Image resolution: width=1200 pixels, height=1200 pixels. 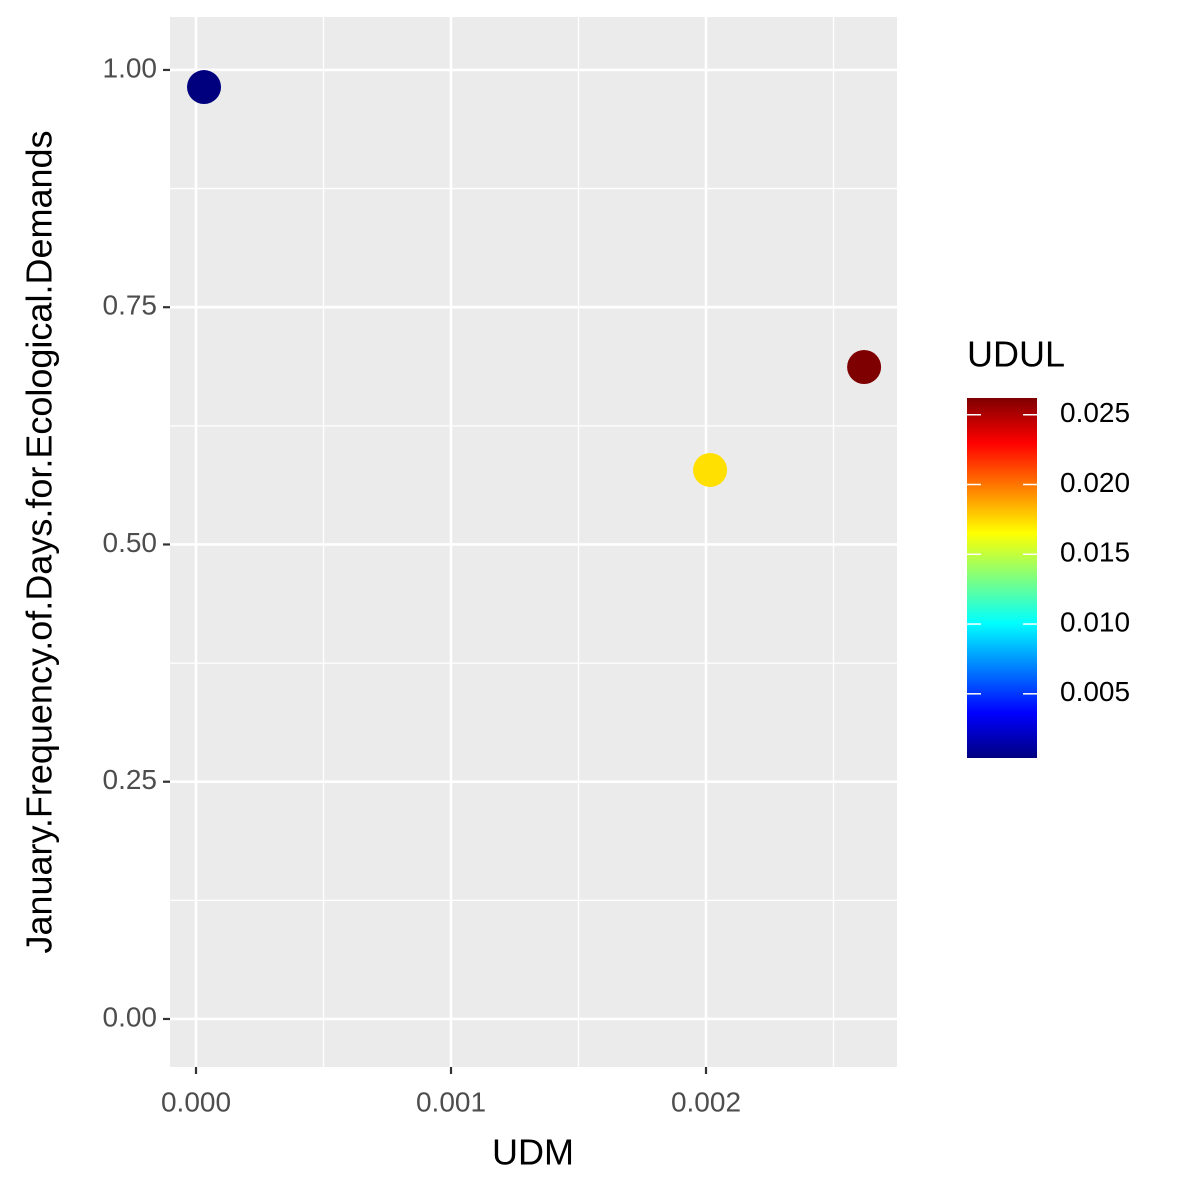 What do you see at coordinates (130, 67) in the screenshot?
I see `y-tick-label: 1.00` at bounding box center [130, 67].